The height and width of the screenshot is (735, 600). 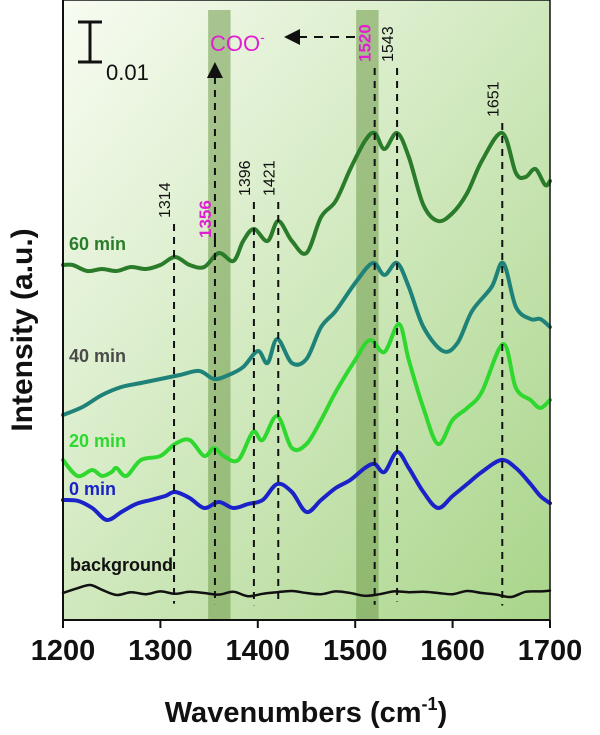 I want to click on series-line-background, so click(x=306, y=591).